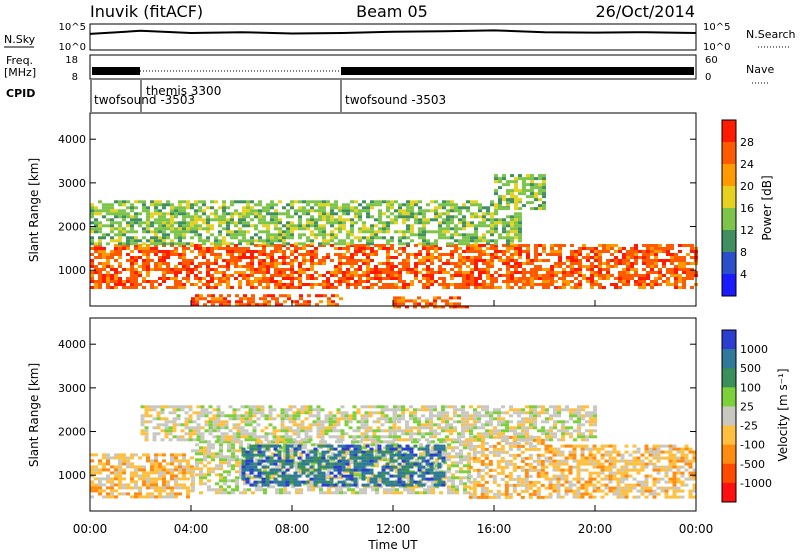 This screenshot has width=800, height=554. Describe the element at coordinates (268, 238) in the screenshot. I see `power-cells-cell-1941` at that location.